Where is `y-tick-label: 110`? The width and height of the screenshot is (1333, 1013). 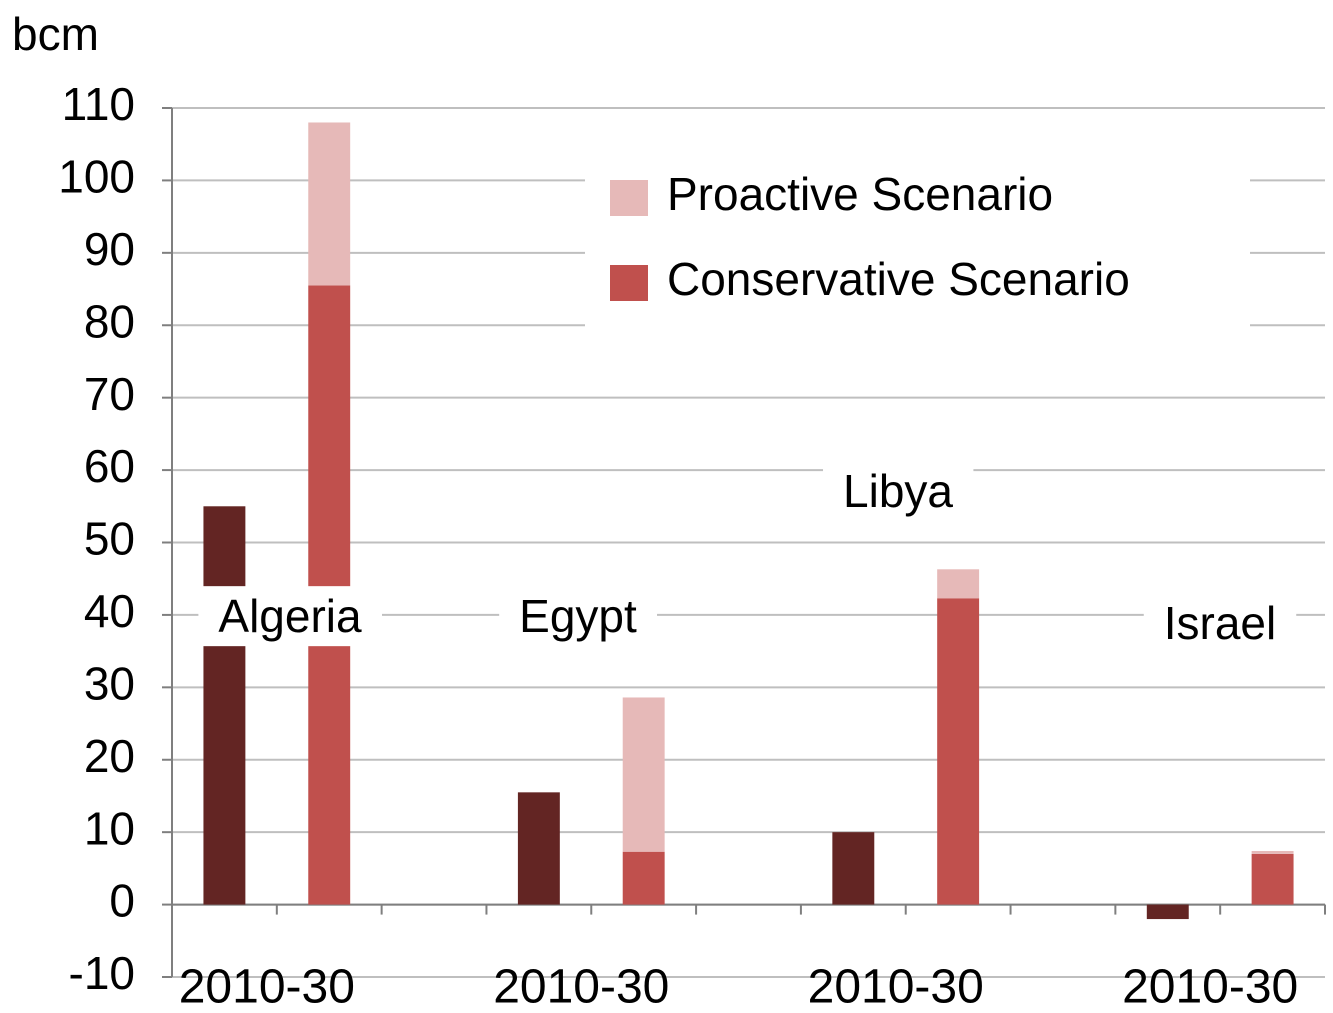 y-tick-label: 110 is located at coordinates (98, 104).